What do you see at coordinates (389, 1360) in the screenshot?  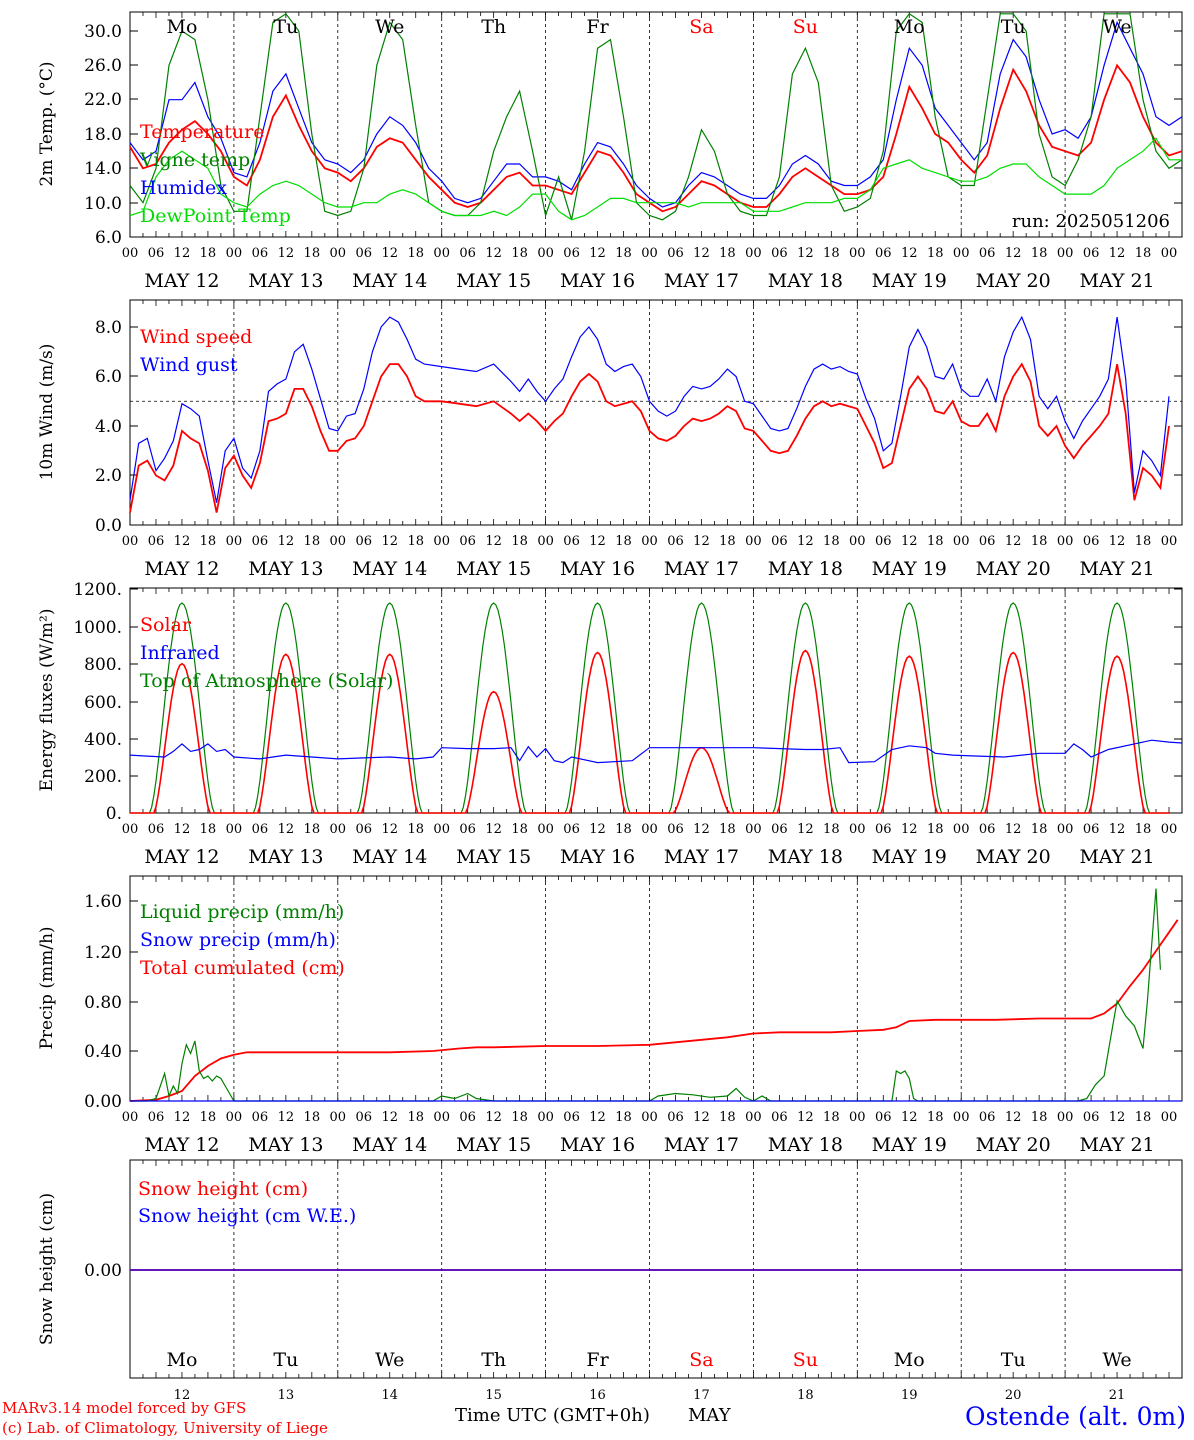 I see `day-label-bottom: We` at bounding box center [389, 1360].